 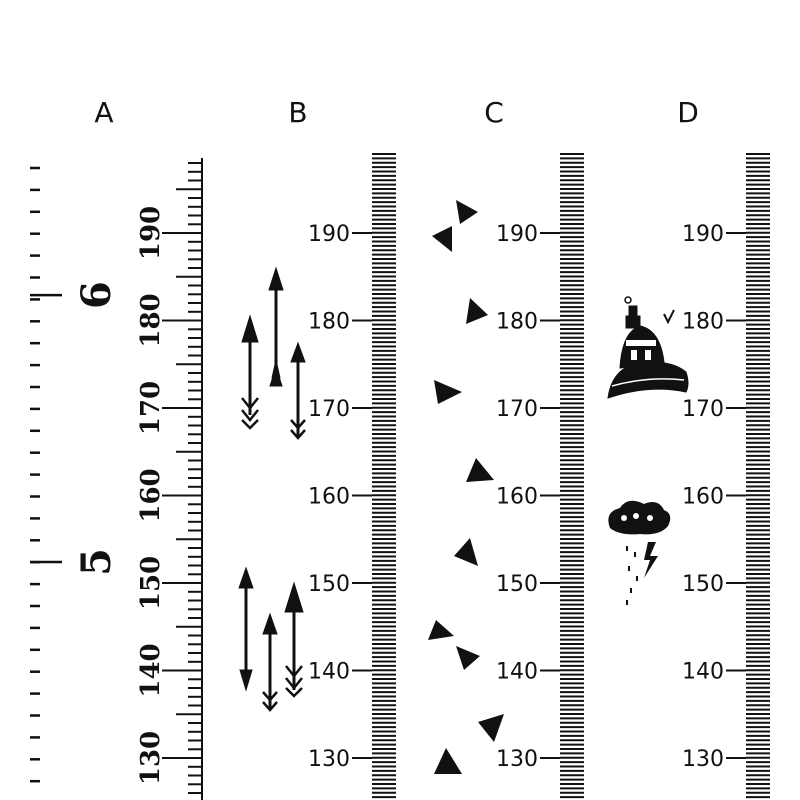 What do you see at coordinates (494, 112) in the screenshot?
I see `column-label-c: C` at bounding box center [494, 112].